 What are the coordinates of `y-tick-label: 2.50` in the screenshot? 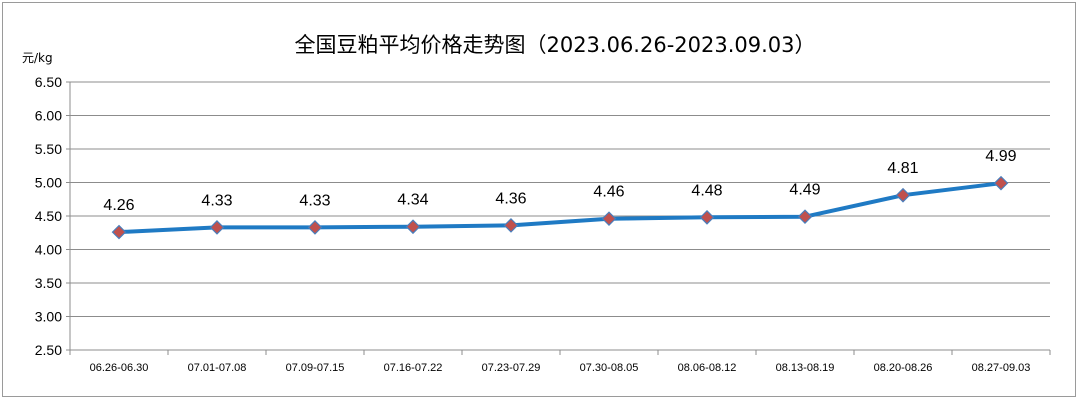 It's located at (48, 350).